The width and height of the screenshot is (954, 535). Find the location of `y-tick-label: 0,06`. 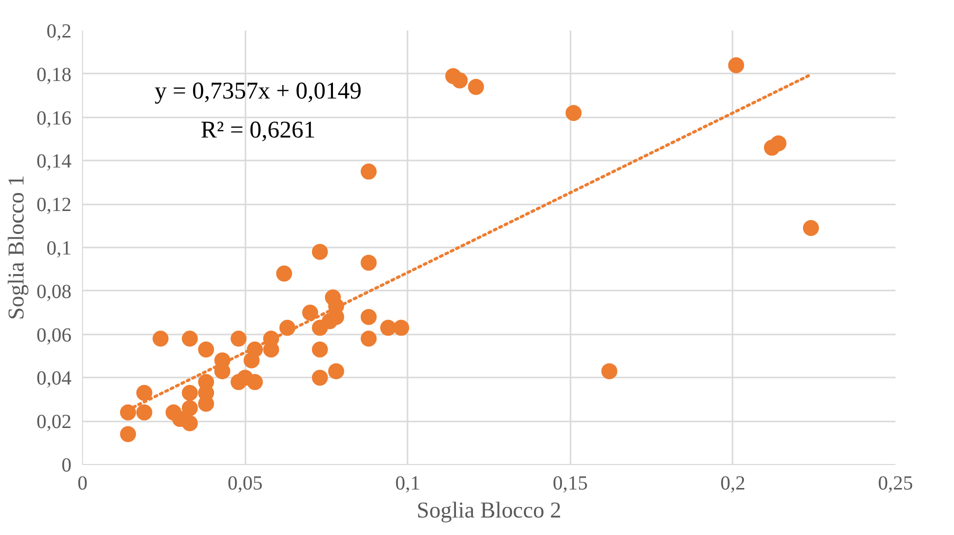

y-tick-label: 0,06 is located at coordinates (54, 335).